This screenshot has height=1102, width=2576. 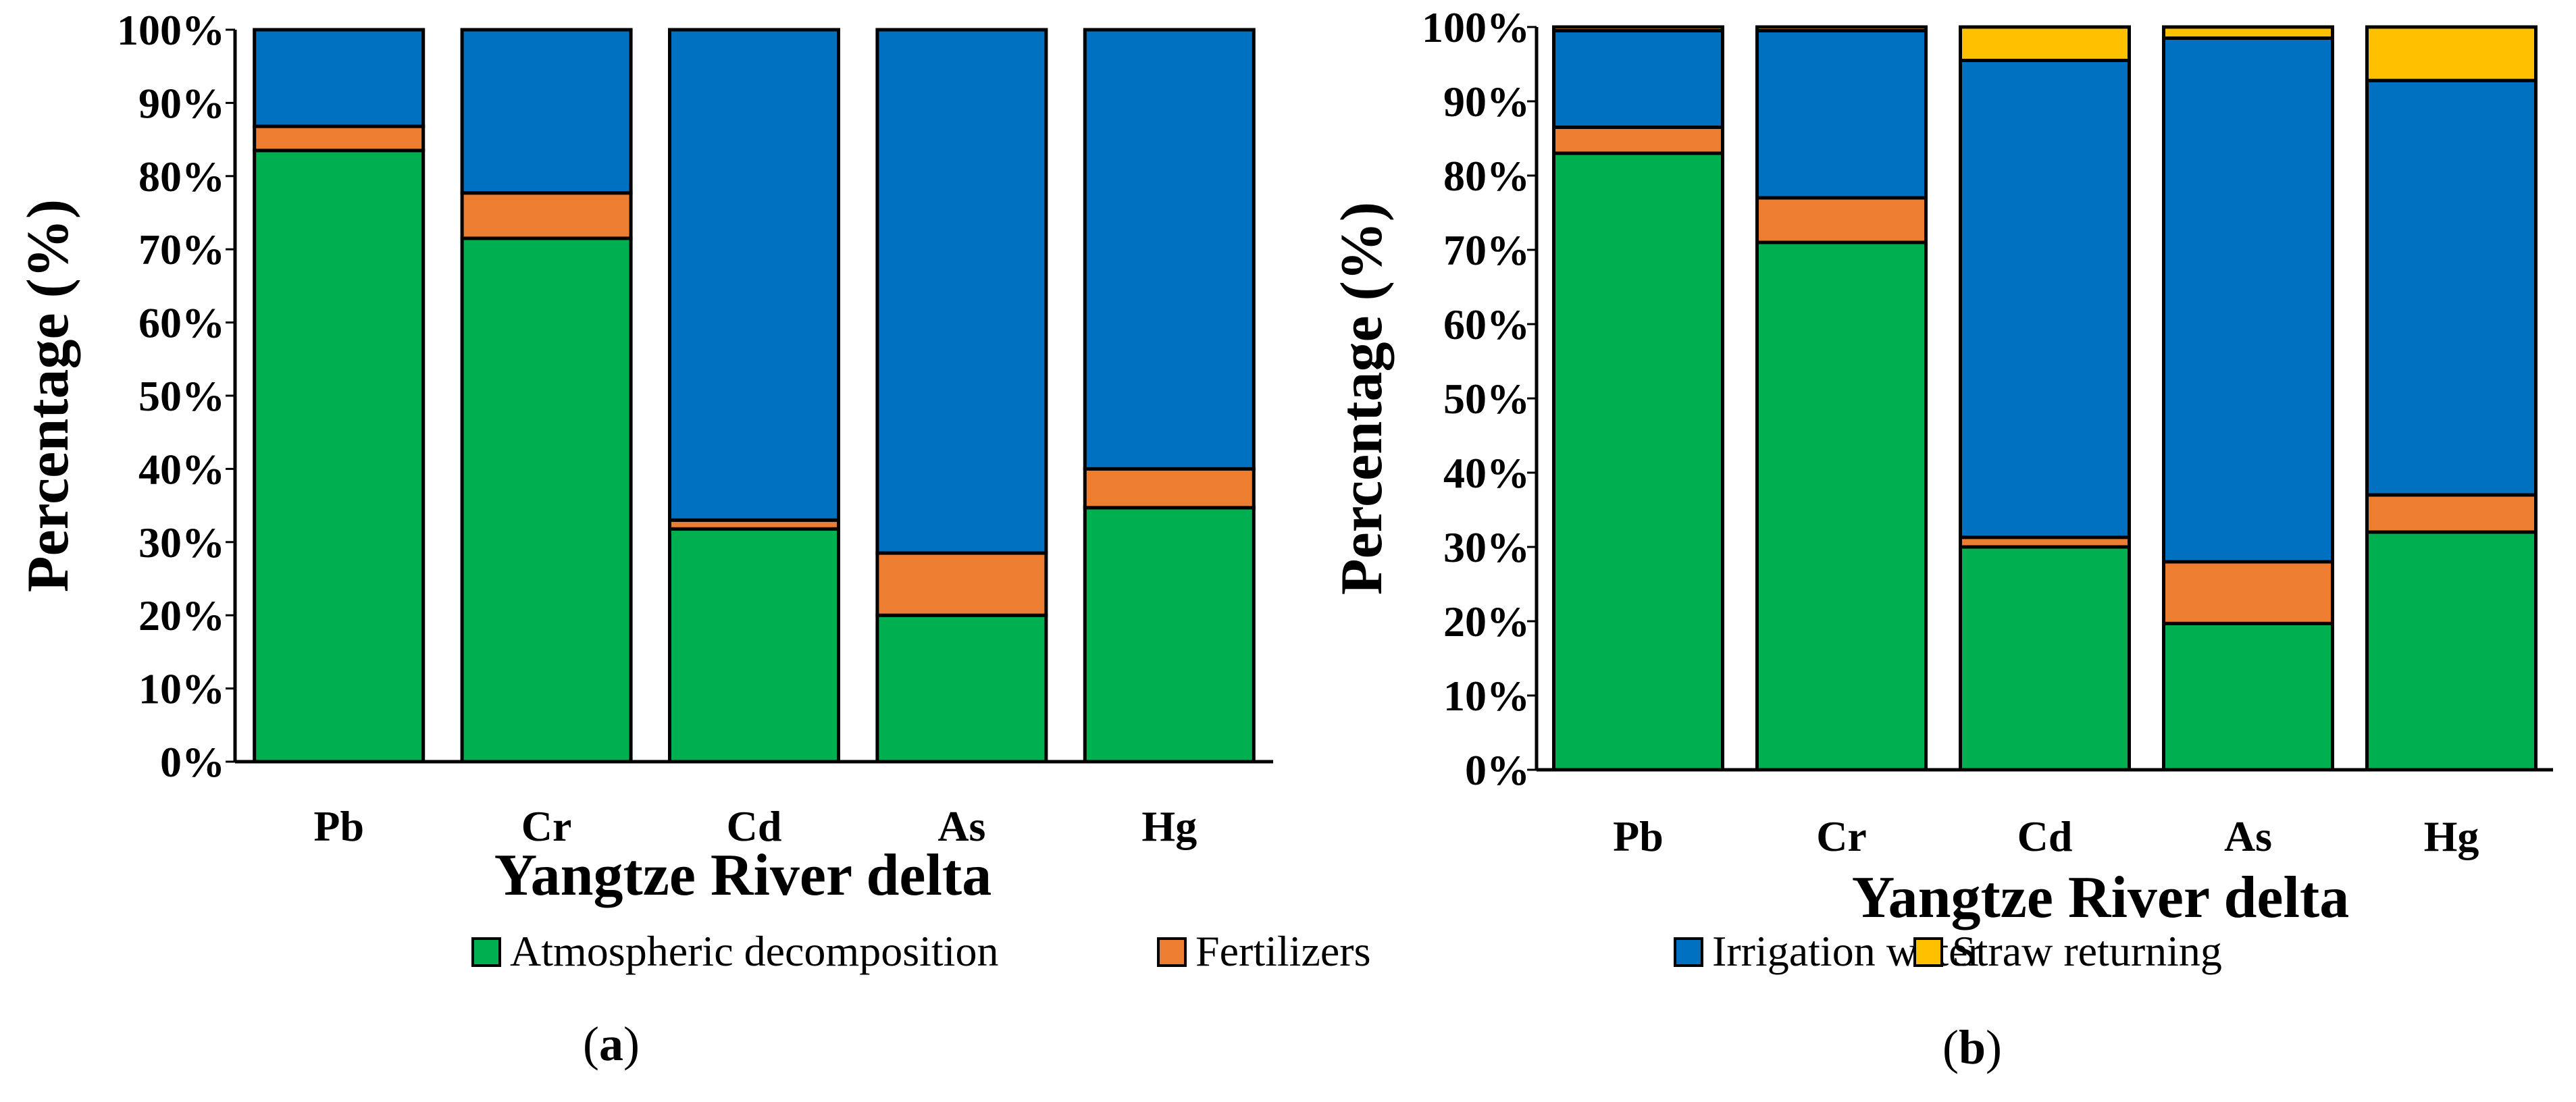 What do you see at coordinates (1688, 952) in the screenshot?
I see `legend-swatch-irrigation-water` at bounding box center [1688, 952].